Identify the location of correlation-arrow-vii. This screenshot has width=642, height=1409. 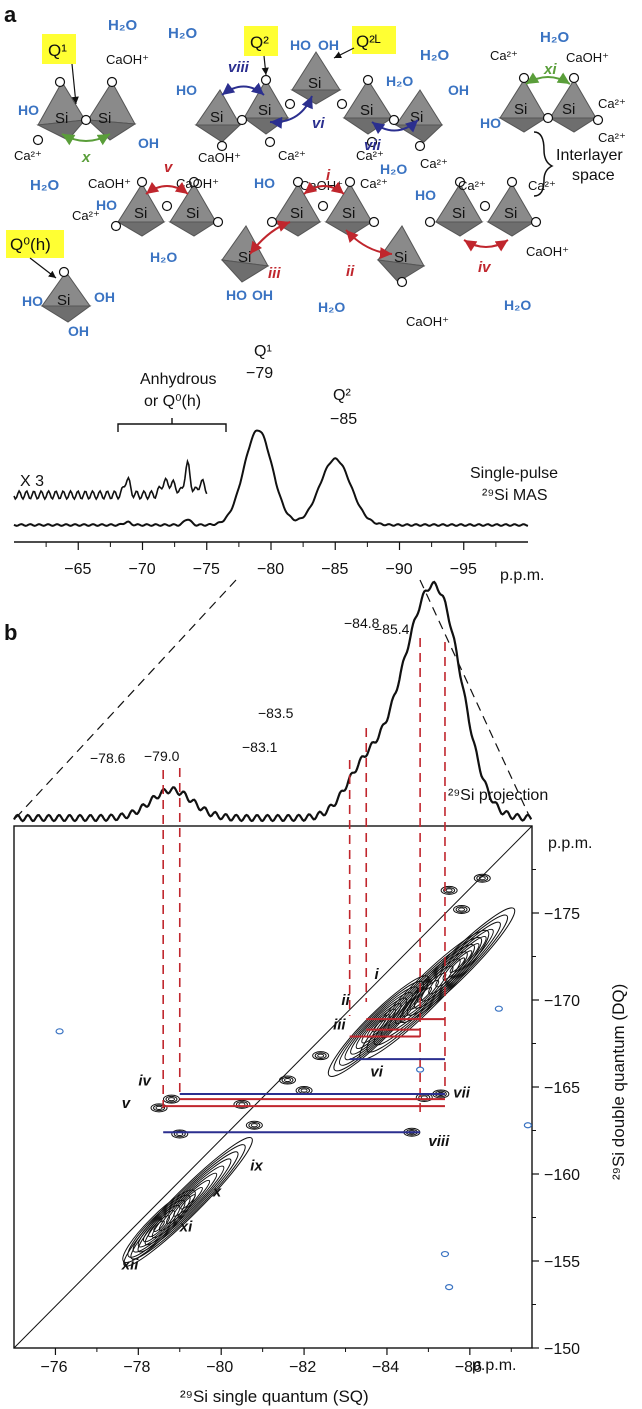
(395, 126).